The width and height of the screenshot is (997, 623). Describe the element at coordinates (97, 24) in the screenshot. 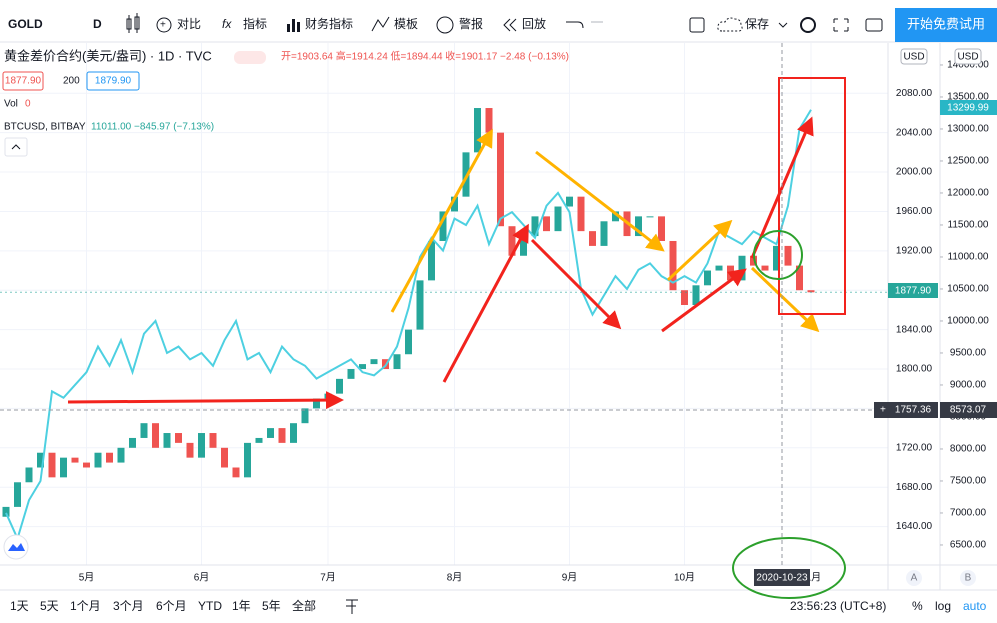

I see `interval: D` at that location.